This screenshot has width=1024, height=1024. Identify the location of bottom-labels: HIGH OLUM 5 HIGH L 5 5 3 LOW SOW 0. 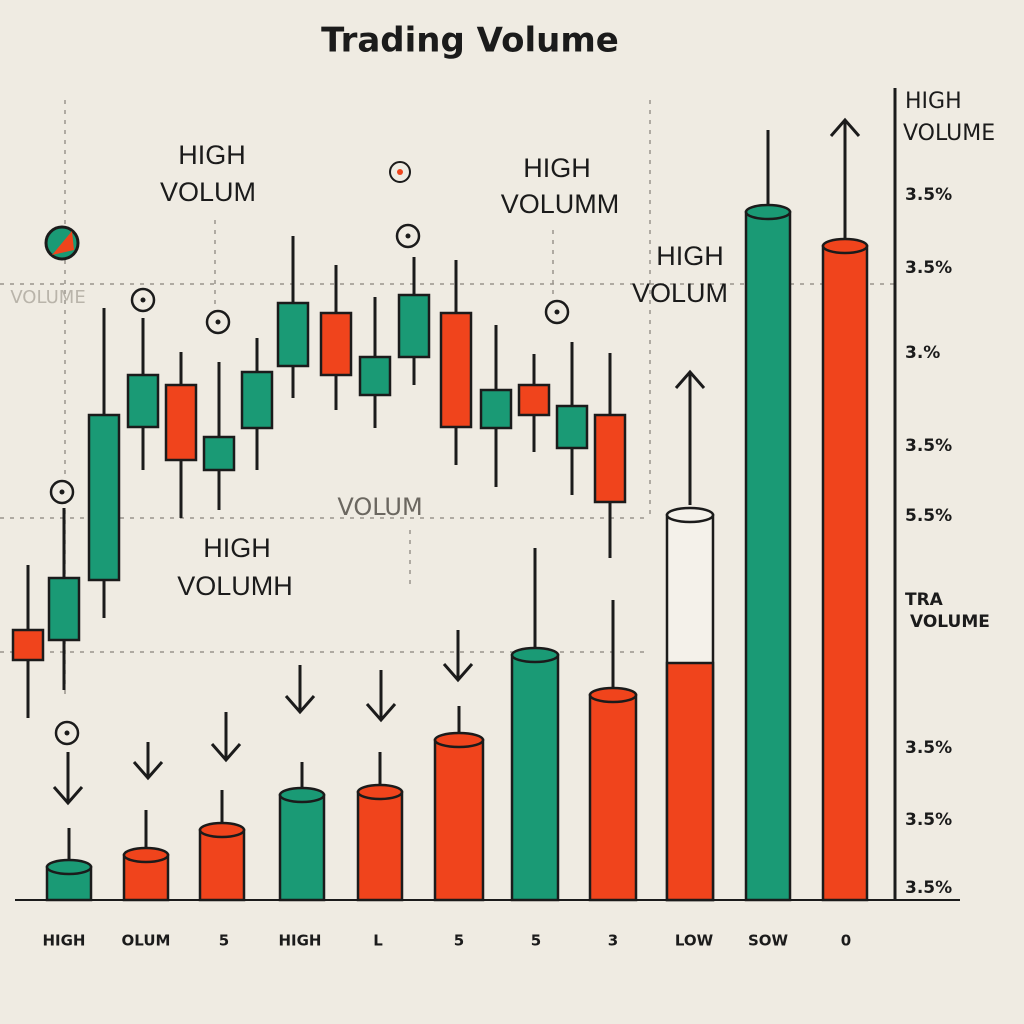
(446, 941).